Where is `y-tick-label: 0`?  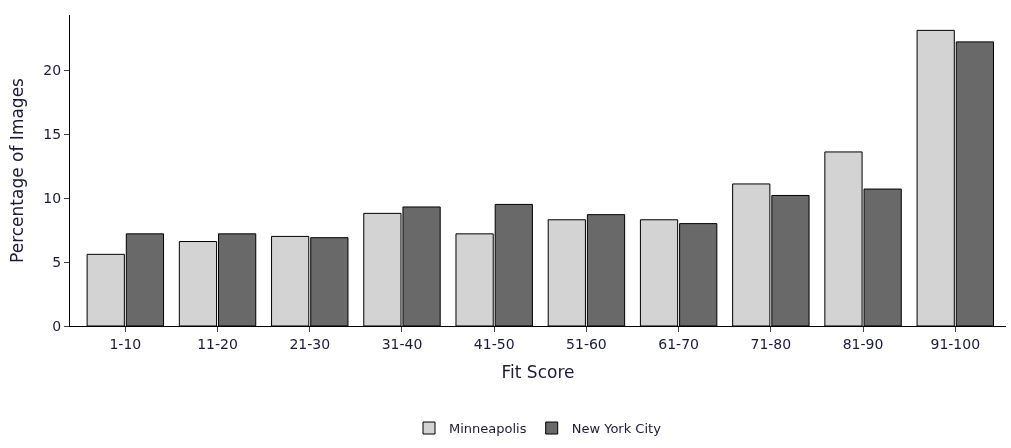
y-tick-label: 0 is located at coordinates (57, 325).